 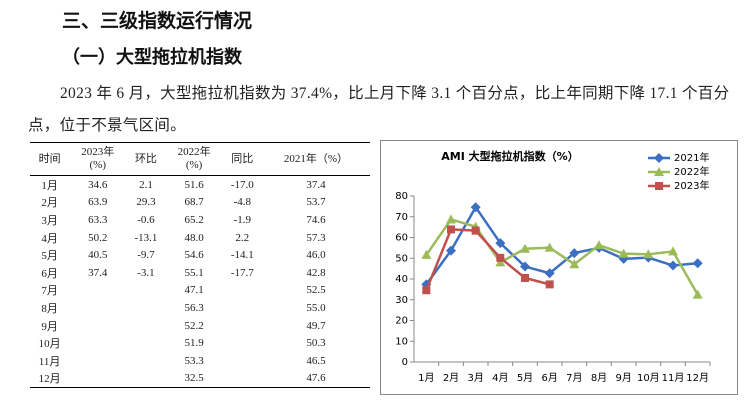 I want to click on table-cell: 11月, so click(x=49, y=361).